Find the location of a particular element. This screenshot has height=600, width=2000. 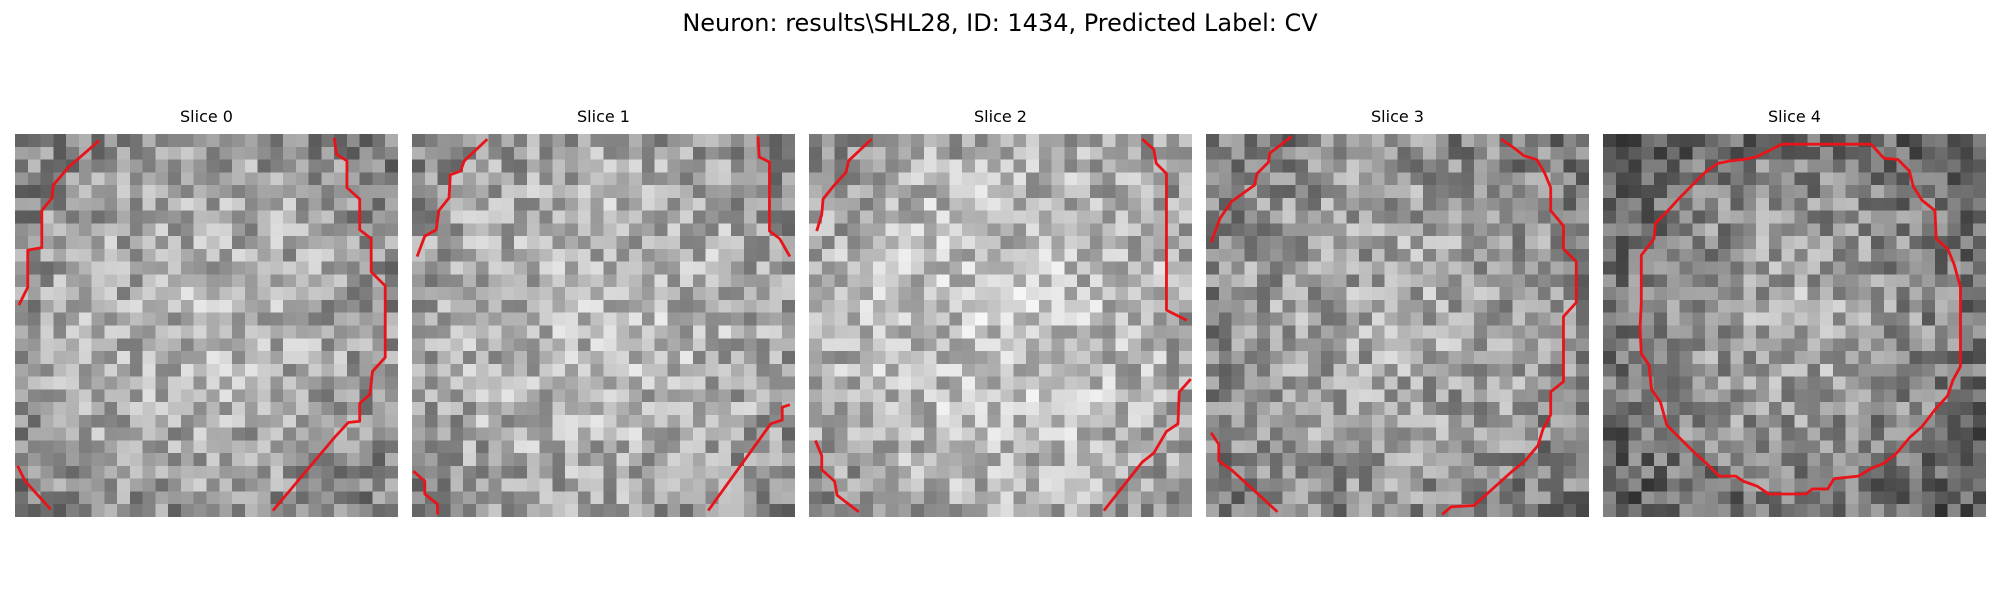

slice-title: Slice 1 is located at coordinates (603, 116).